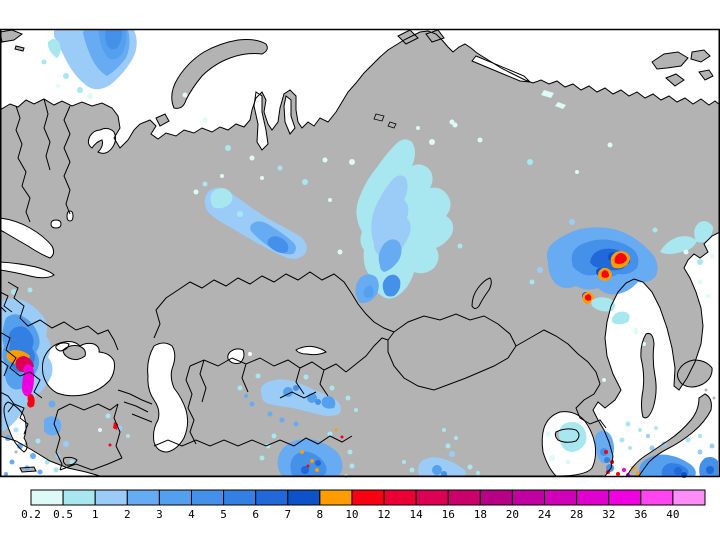  What do you see at coordinates (545, 514) in the screenshot?
I see `colorbar-label: 24` at bounding box center [545, 514].